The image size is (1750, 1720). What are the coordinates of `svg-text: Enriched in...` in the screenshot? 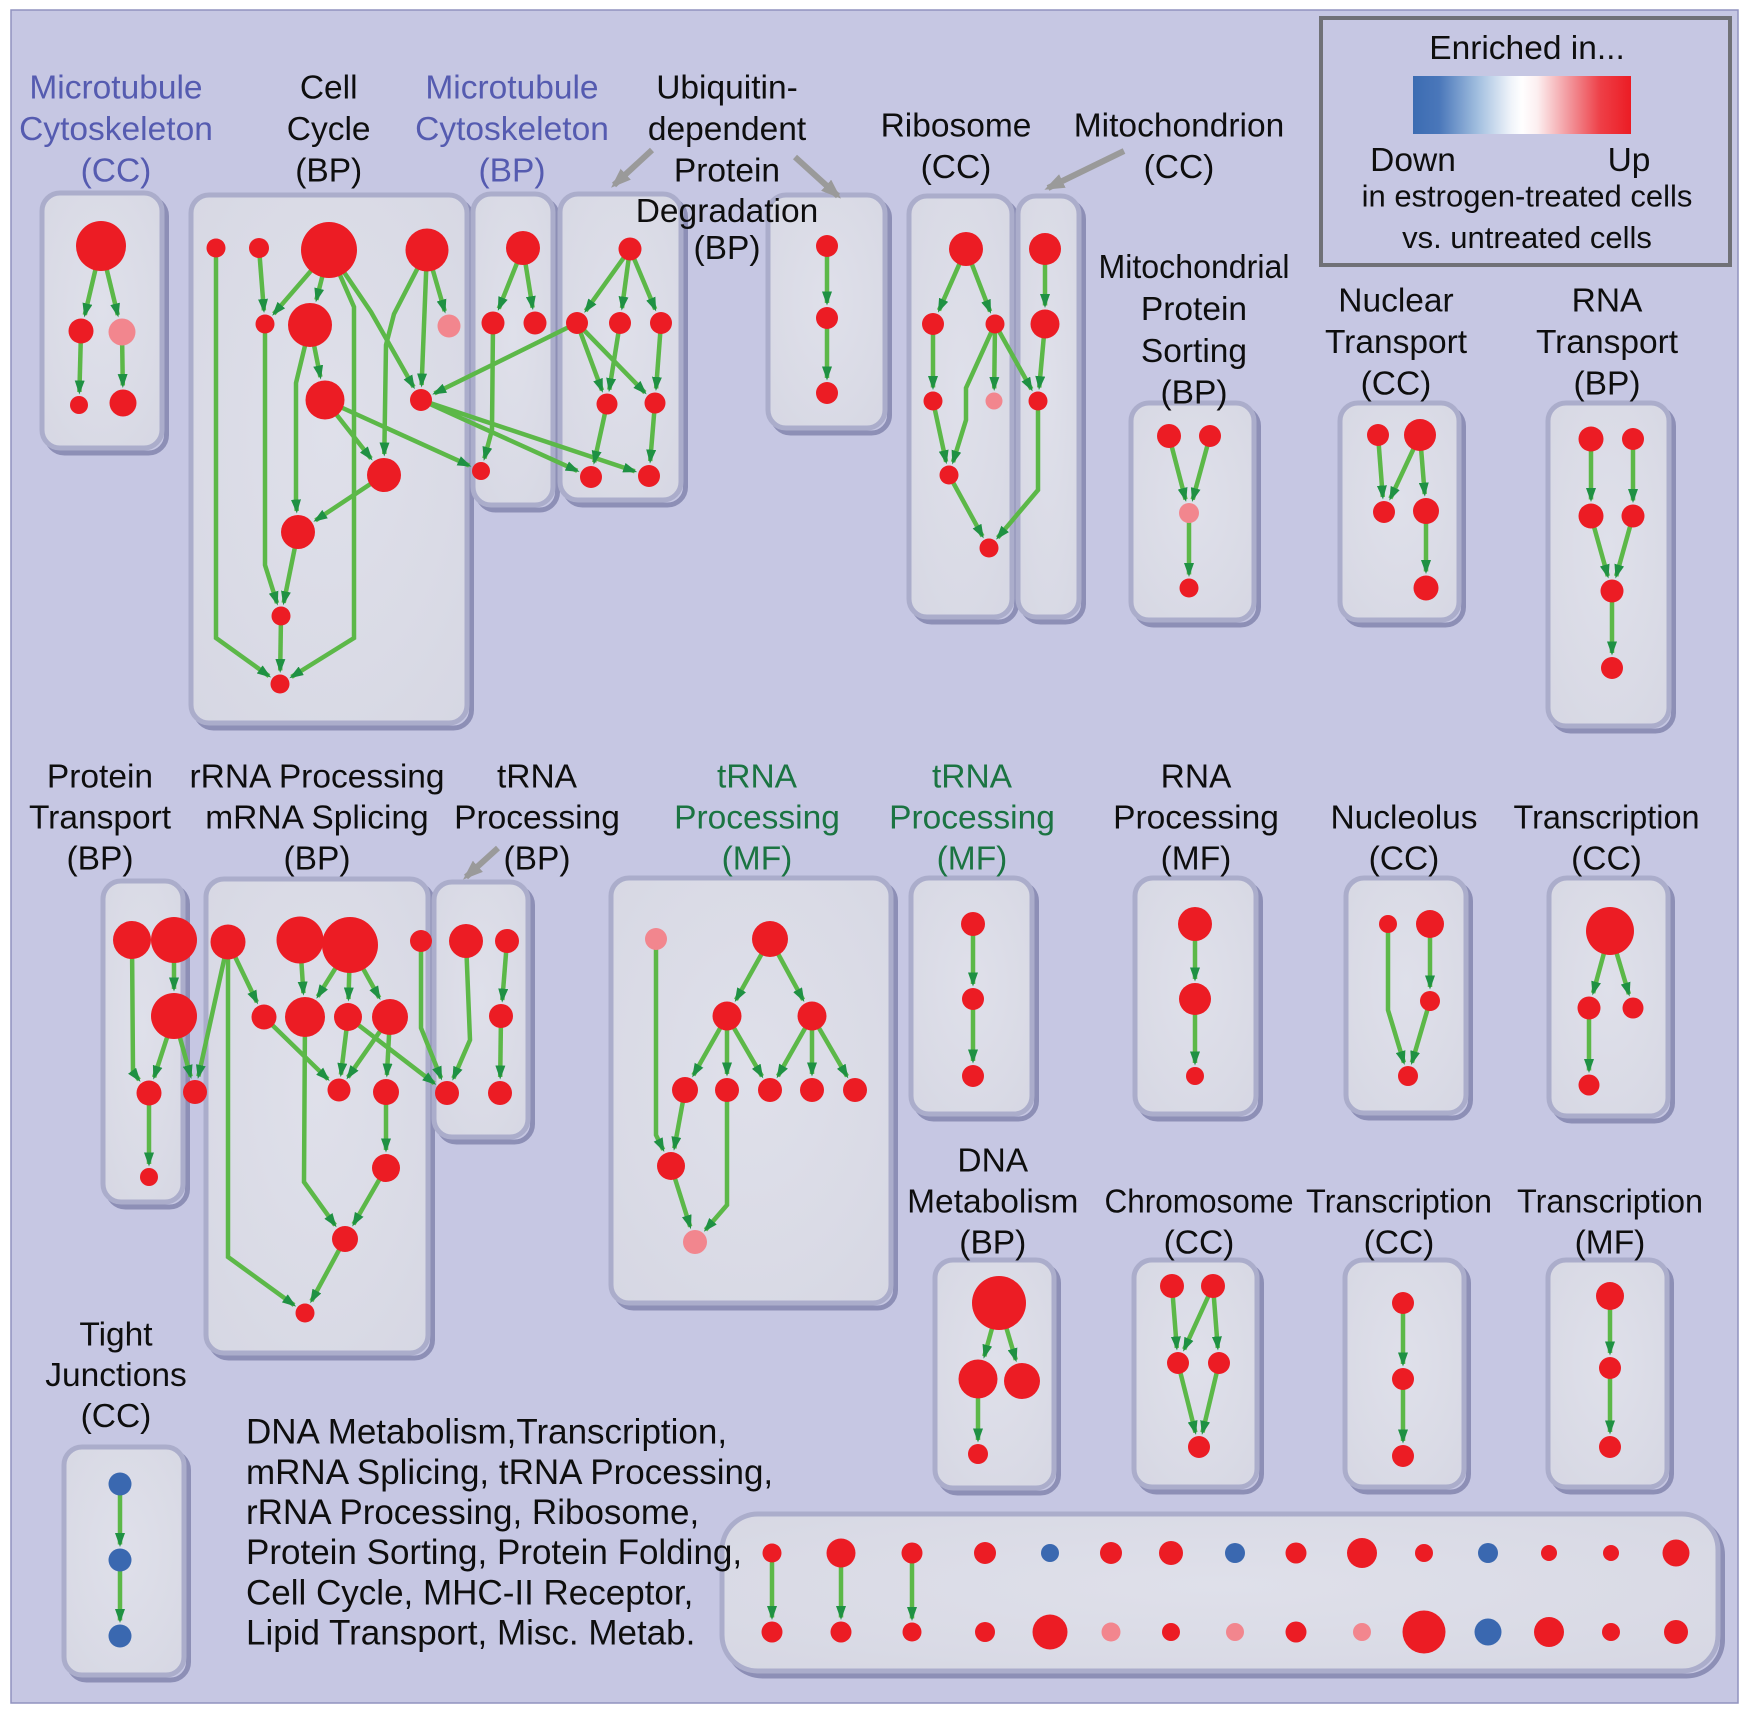 It's located at (1527, 48).